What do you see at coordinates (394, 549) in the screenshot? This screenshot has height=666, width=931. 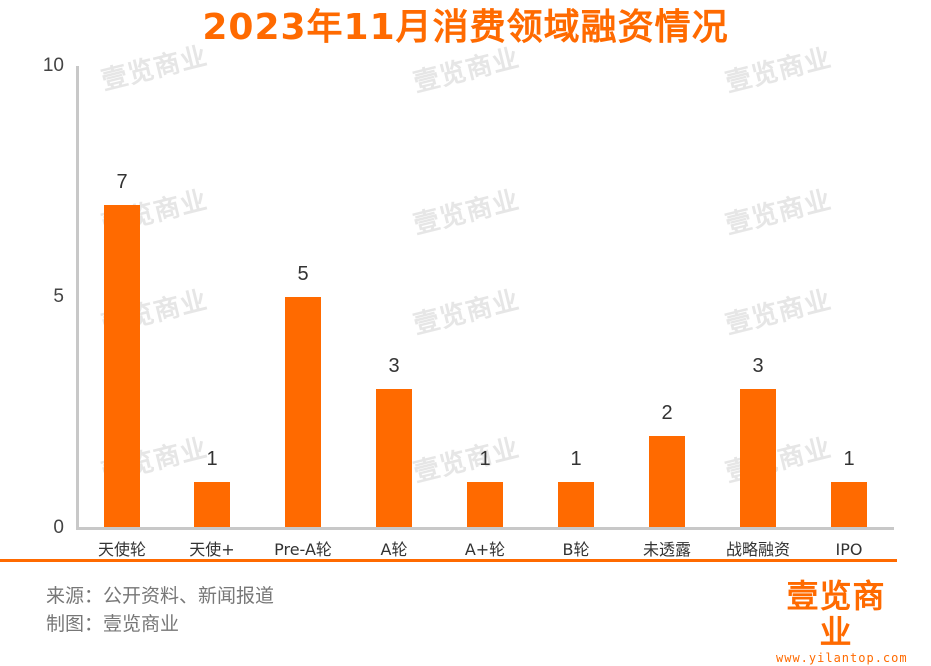 I see `category-label: A轮` at bounding box center [394, 549].